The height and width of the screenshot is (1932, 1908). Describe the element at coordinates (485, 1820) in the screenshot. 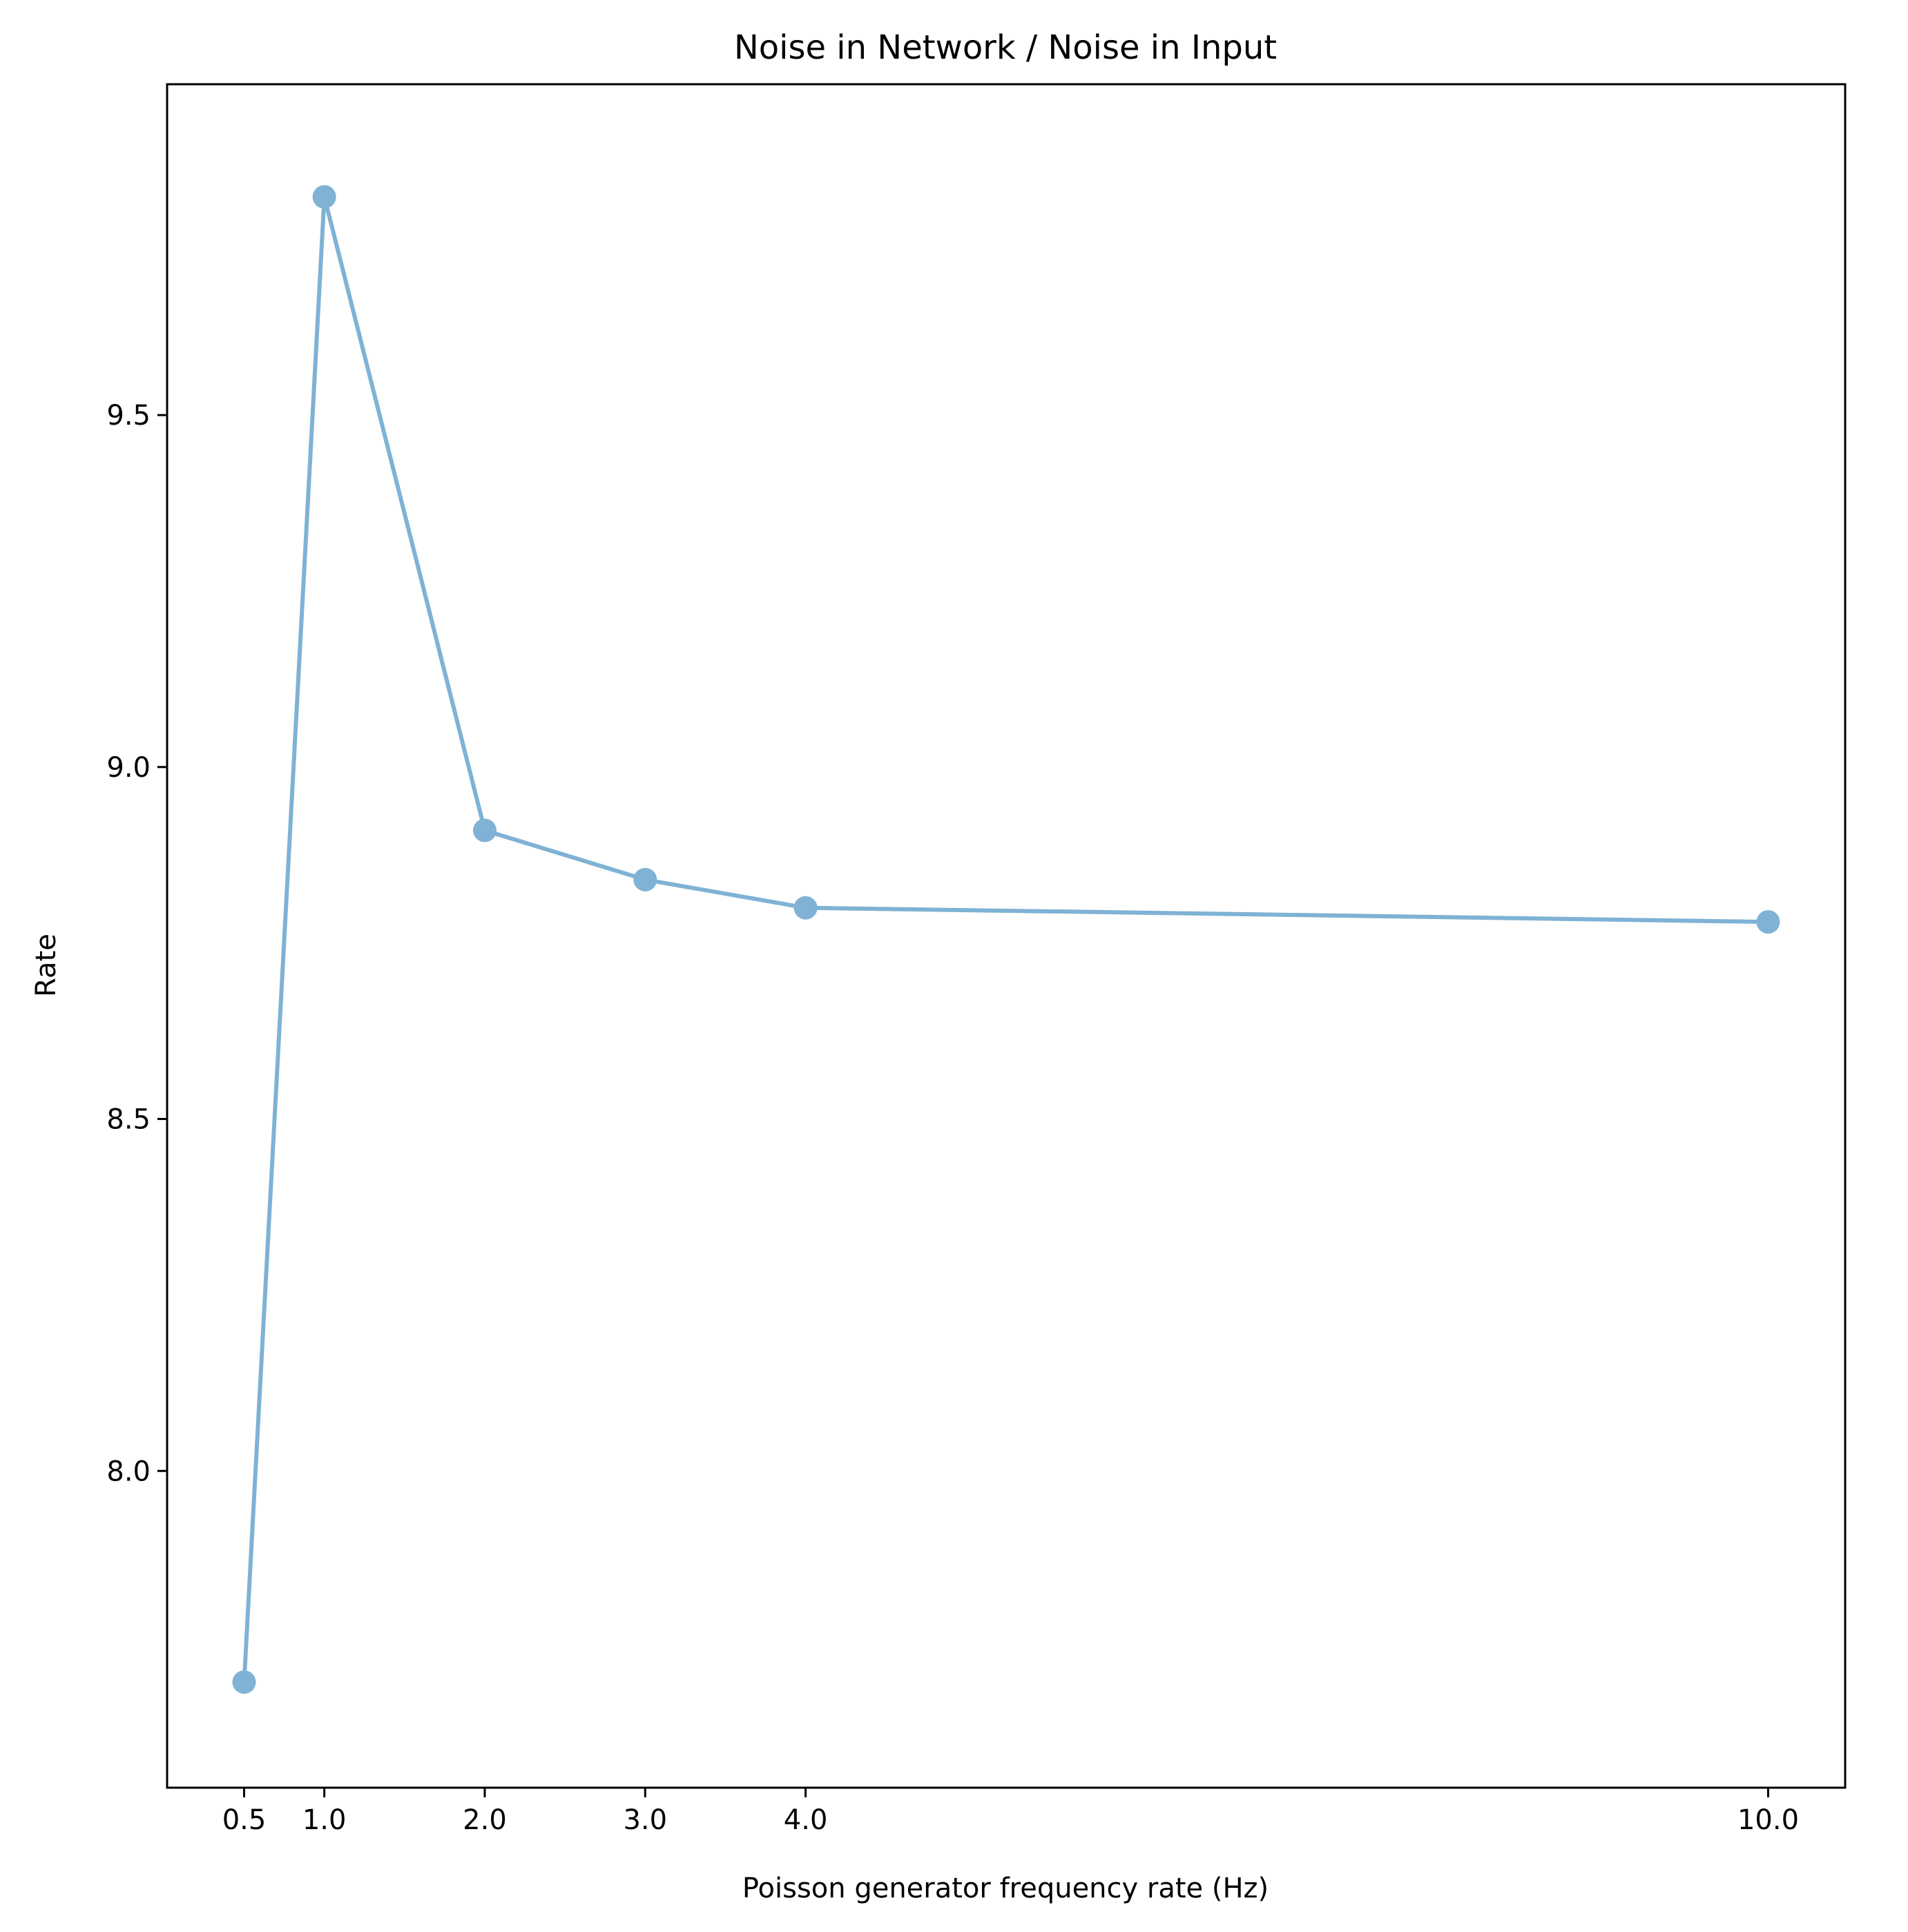

I see `x-tick-label: 2.0` at that location.